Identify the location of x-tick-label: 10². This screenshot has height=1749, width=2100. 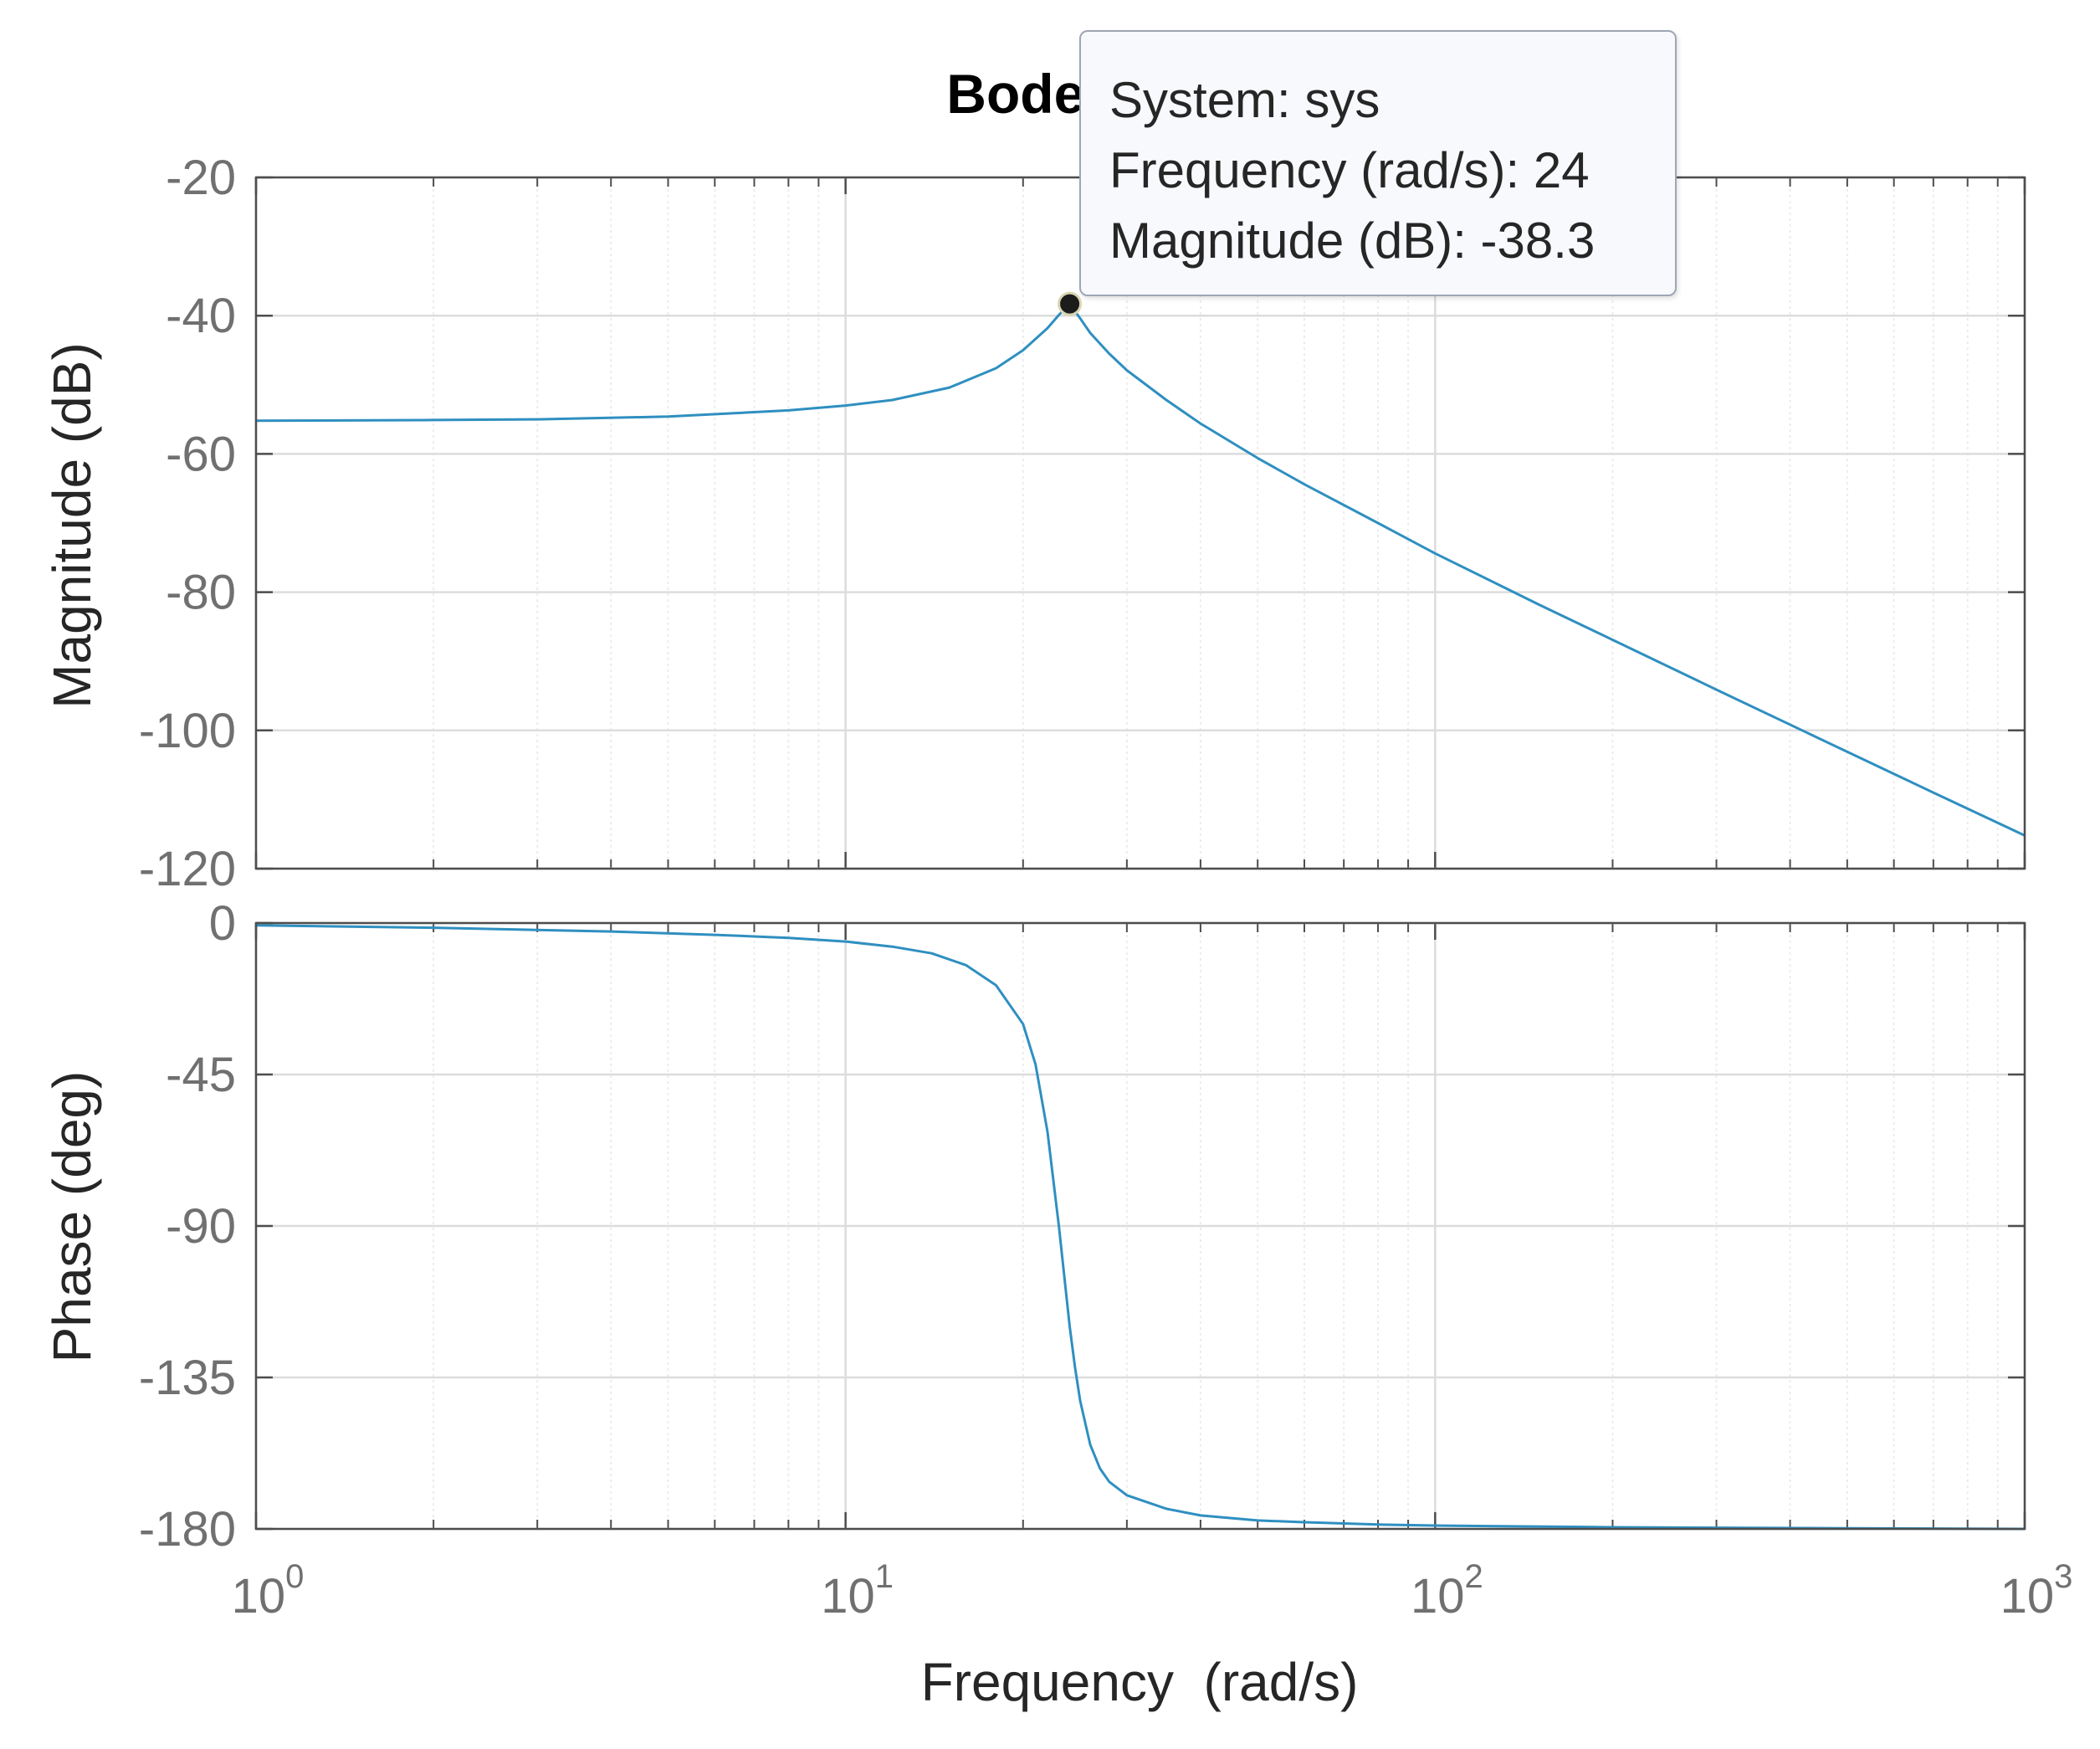
(1447, 1590).